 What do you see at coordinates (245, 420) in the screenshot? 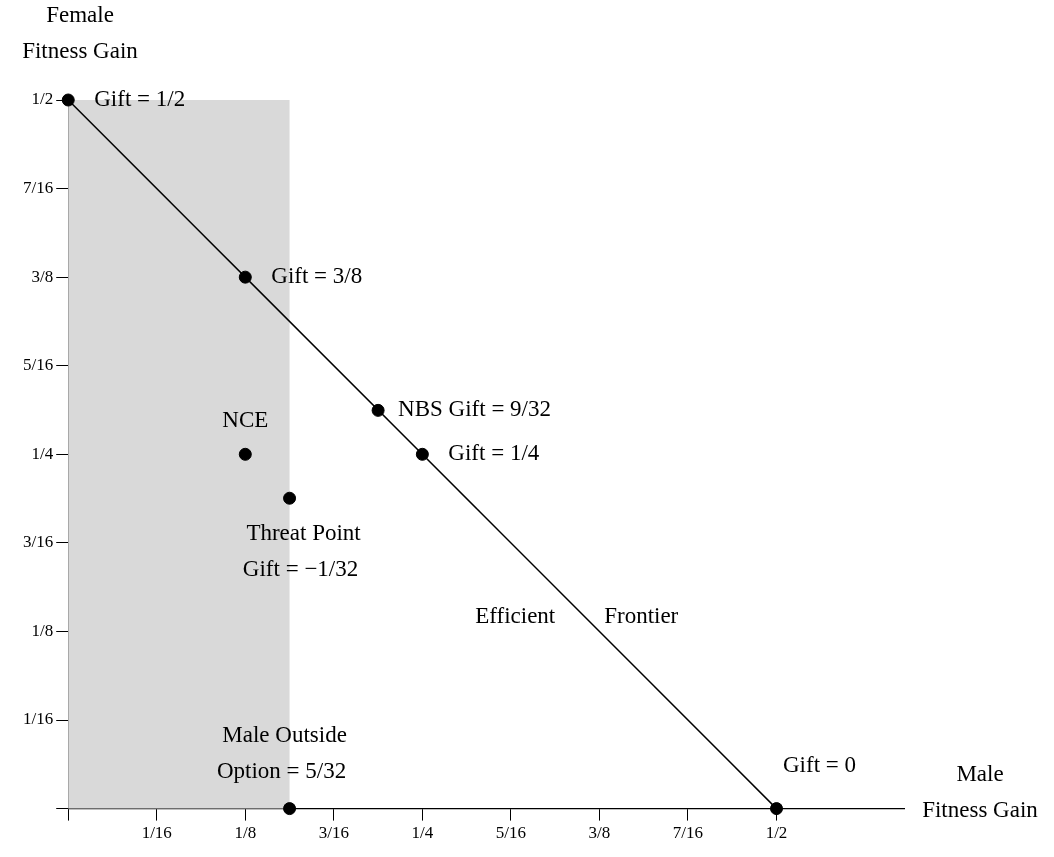
I see `annotation: NCE` at bounding box center [245, 420].